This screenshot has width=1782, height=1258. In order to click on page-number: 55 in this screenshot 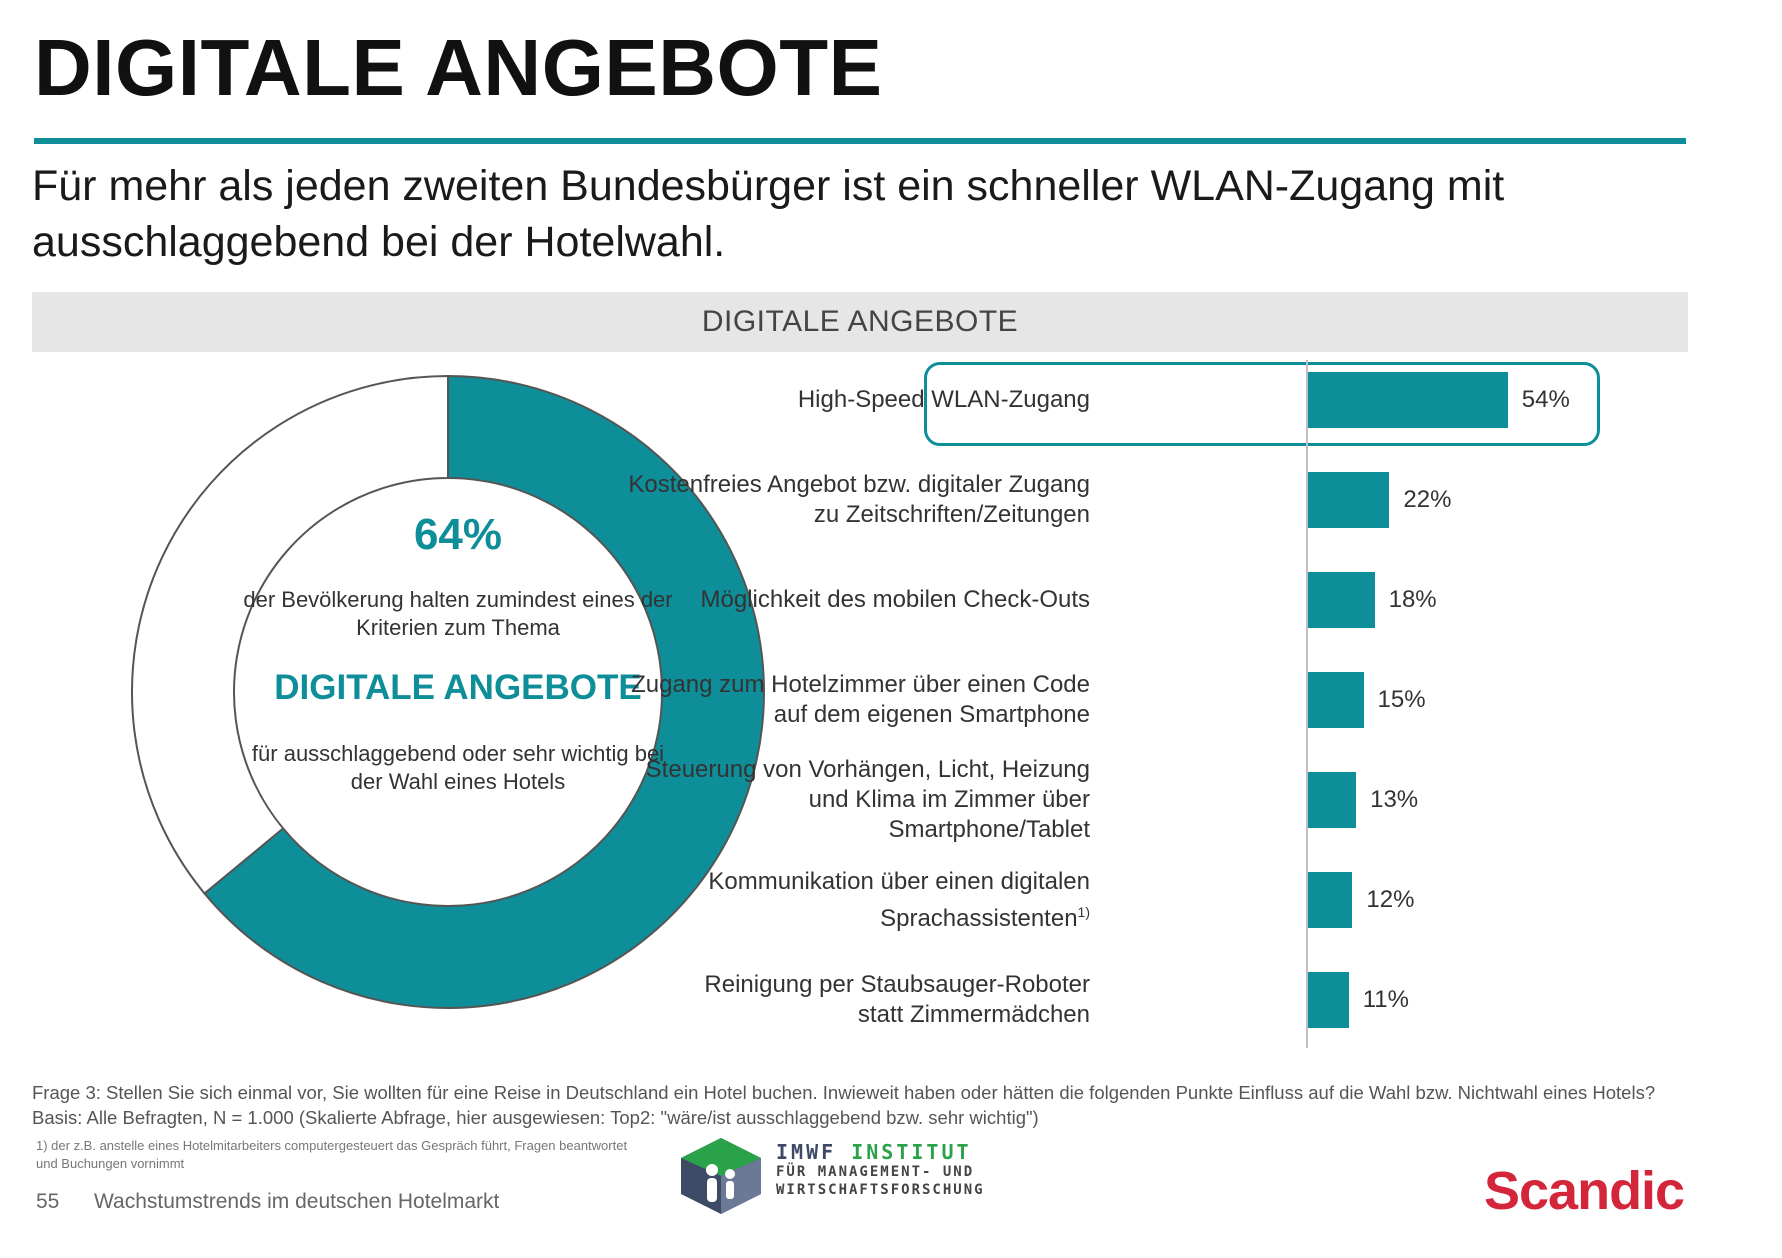, I will do `click(48, 1201)`.